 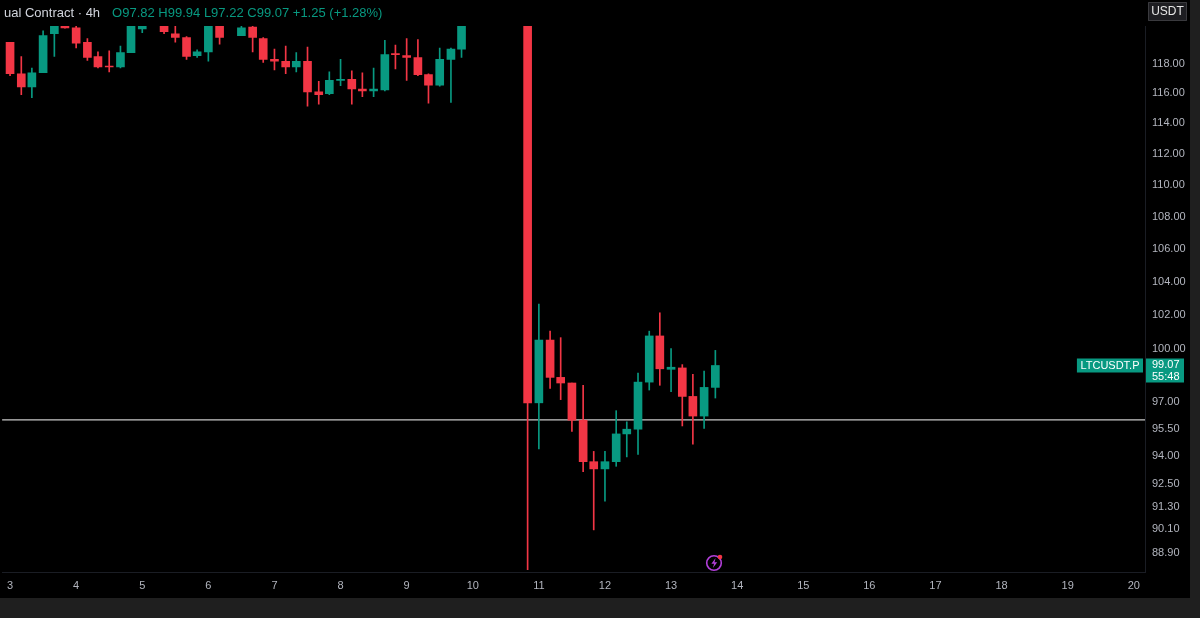 What do you see at coordinates (1166, 376) in the screenshot?
I see `text: 55:48` at bounding box center [1166, 376].